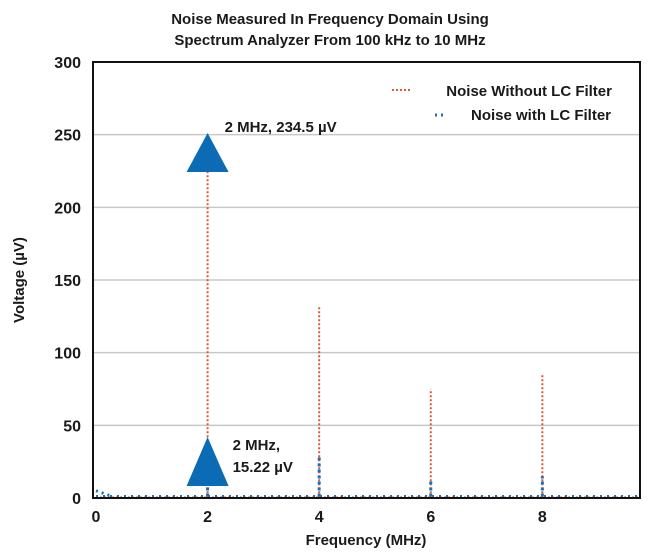  Describe the element at coordinates (76, 499) in the screenshot. I see `y-tick-label: 0` at that location.